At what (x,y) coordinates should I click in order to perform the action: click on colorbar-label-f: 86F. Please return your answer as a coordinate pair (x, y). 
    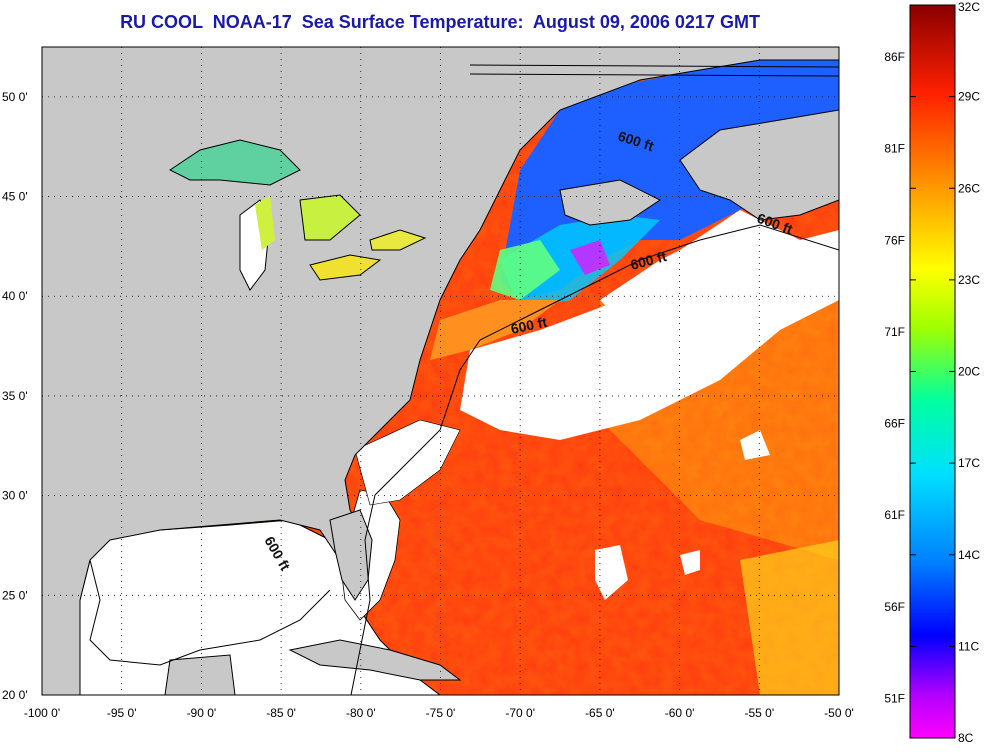
    Looking at the image, I should click on (894, 57).